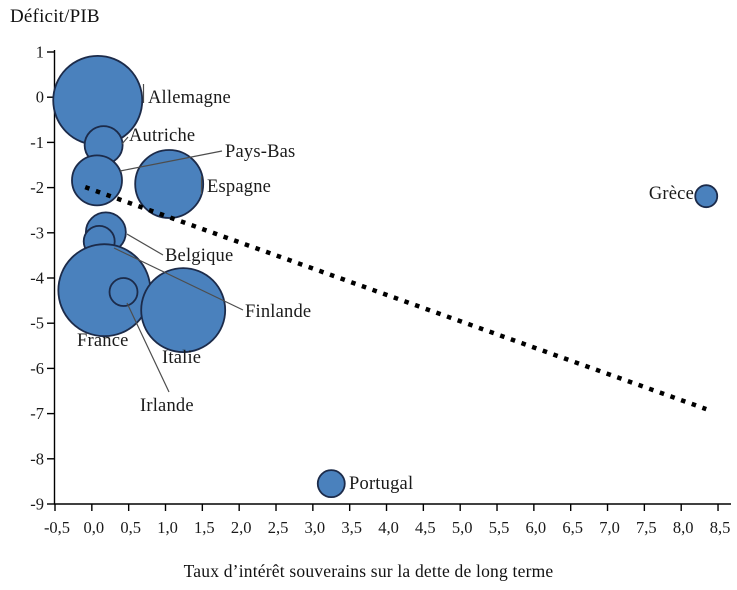 The width and height of the screenshot is (737, 590). Describe the element at coordinates (162, 136) in the screenshot. I see `label-autriche: Autriche` at that location.